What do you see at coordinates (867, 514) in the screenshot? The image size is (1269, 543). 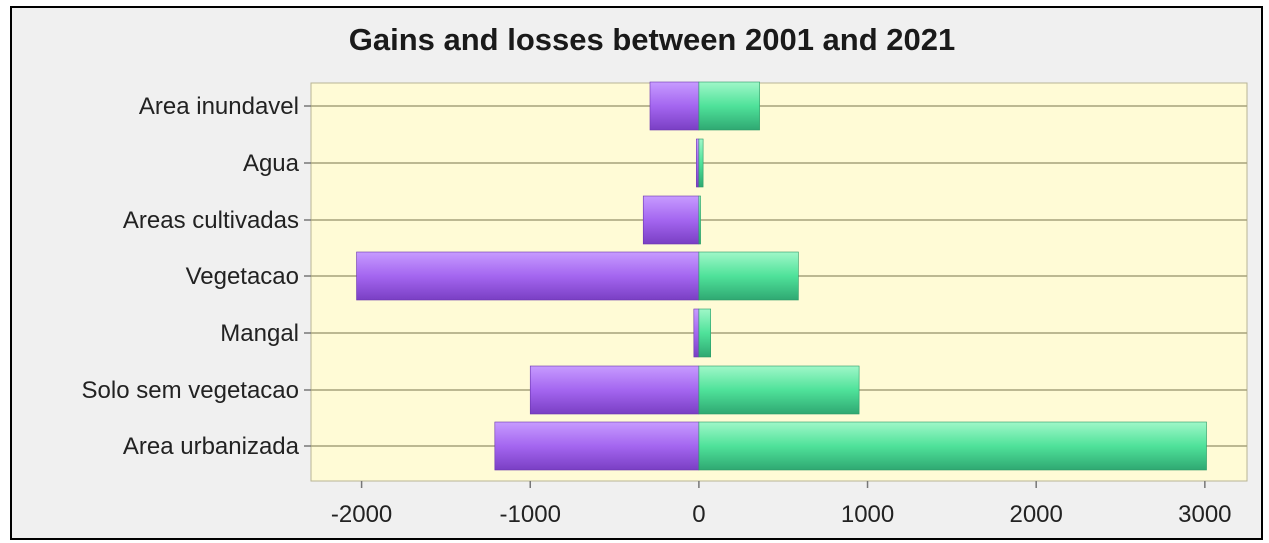 I see `x-tick-label: 1000` at bounding box center [867, 514].